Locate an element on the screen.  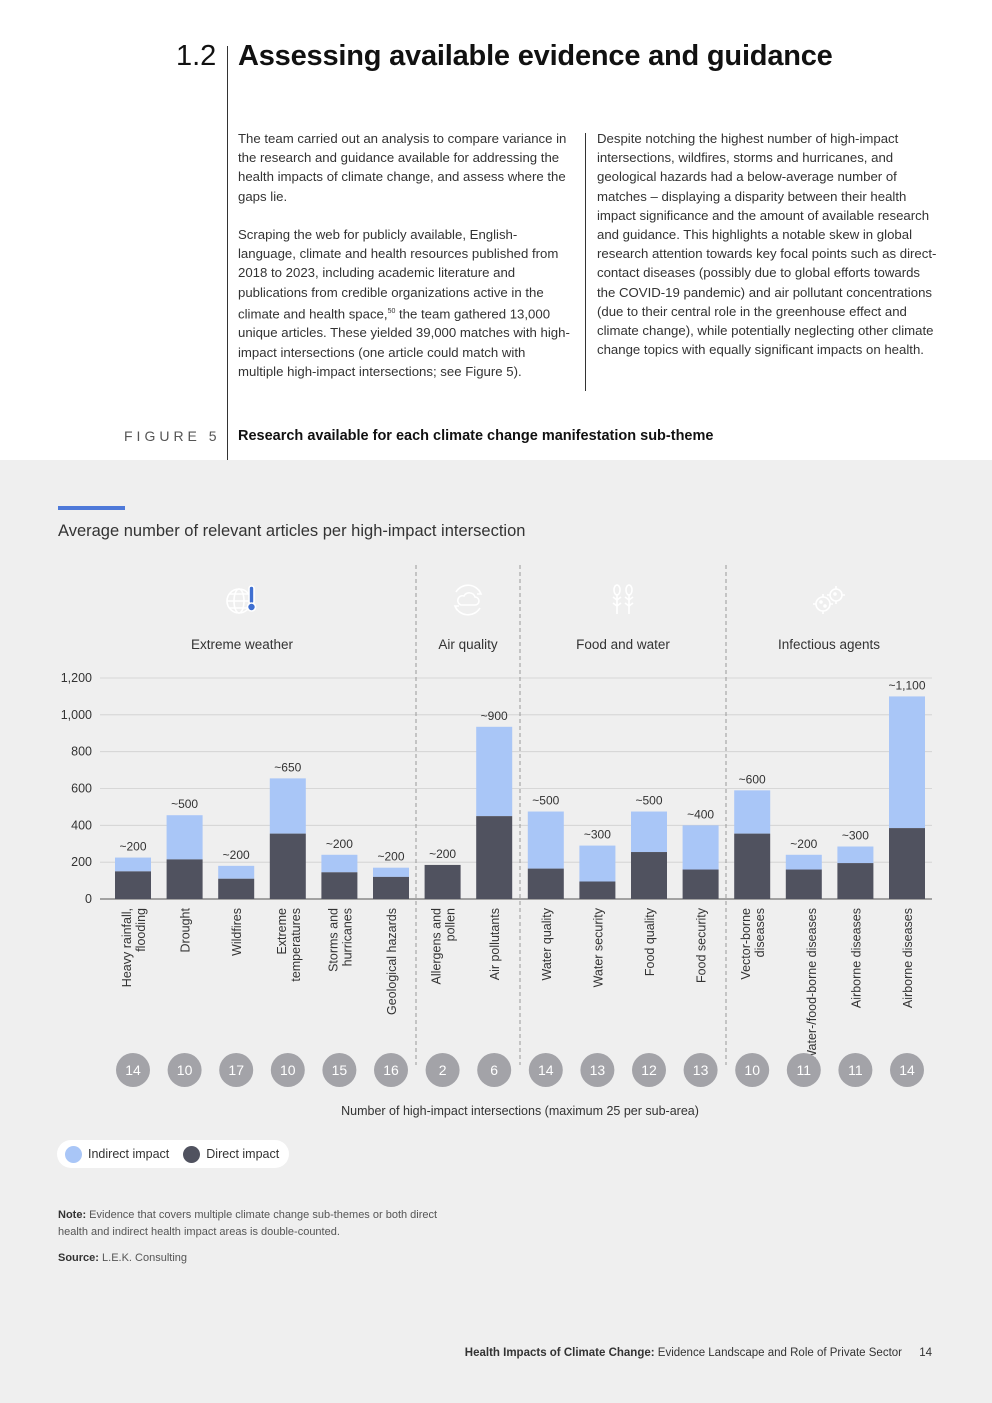
x-category-label: Extremetemperatures is located at coordinates (289, 945).